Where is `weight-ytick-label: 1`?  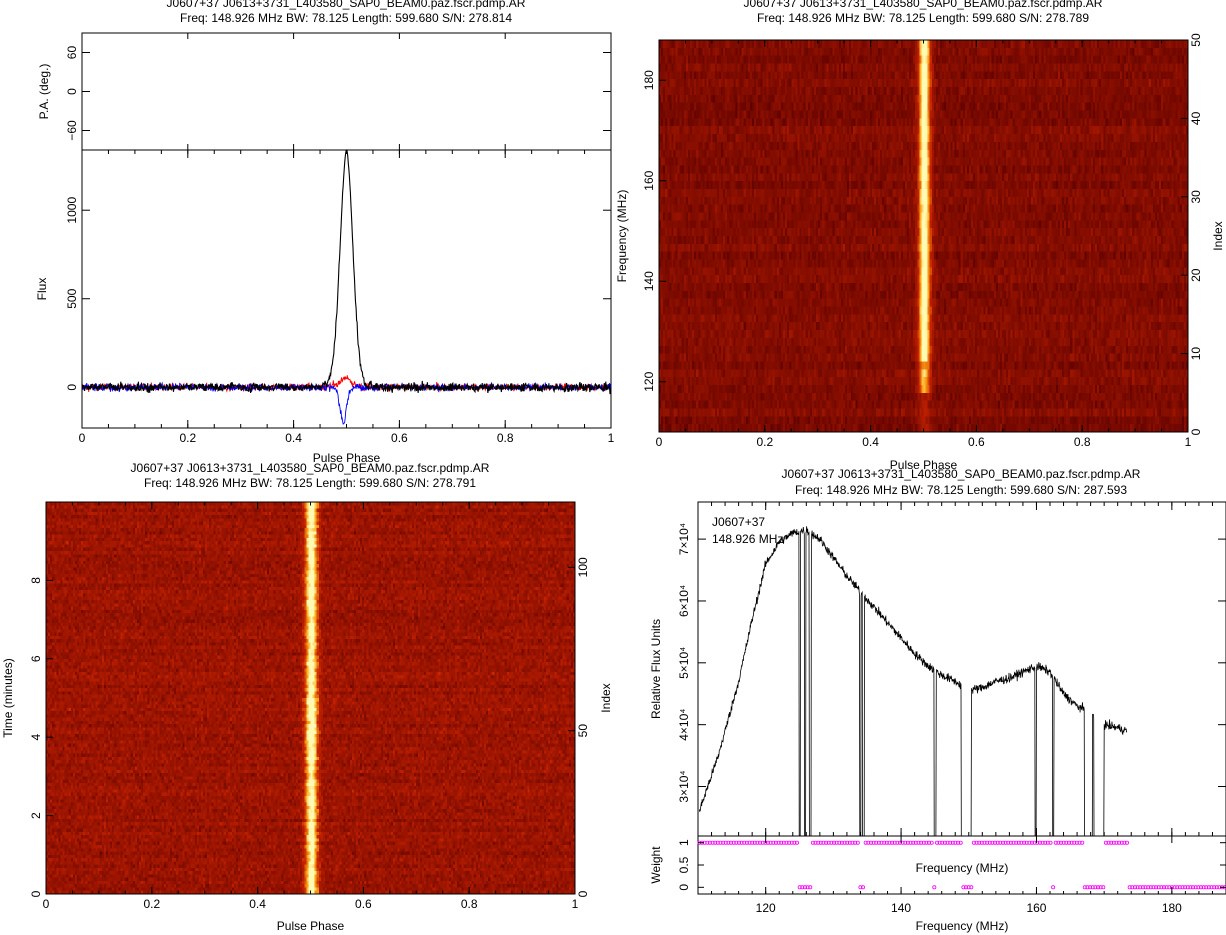 weight-ytick-label: 1 is located at coordinates (684, 842).